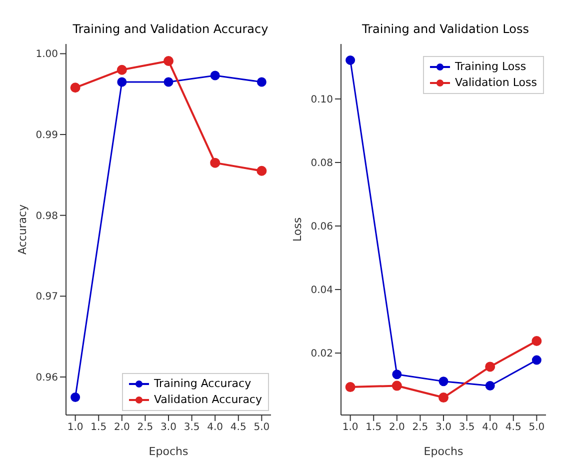 The image size is (566, 473). What do you see at coordinates (297, 229) in the screenshot?
I see `y-axis-title: Loss` at bounding box center [297, 229].